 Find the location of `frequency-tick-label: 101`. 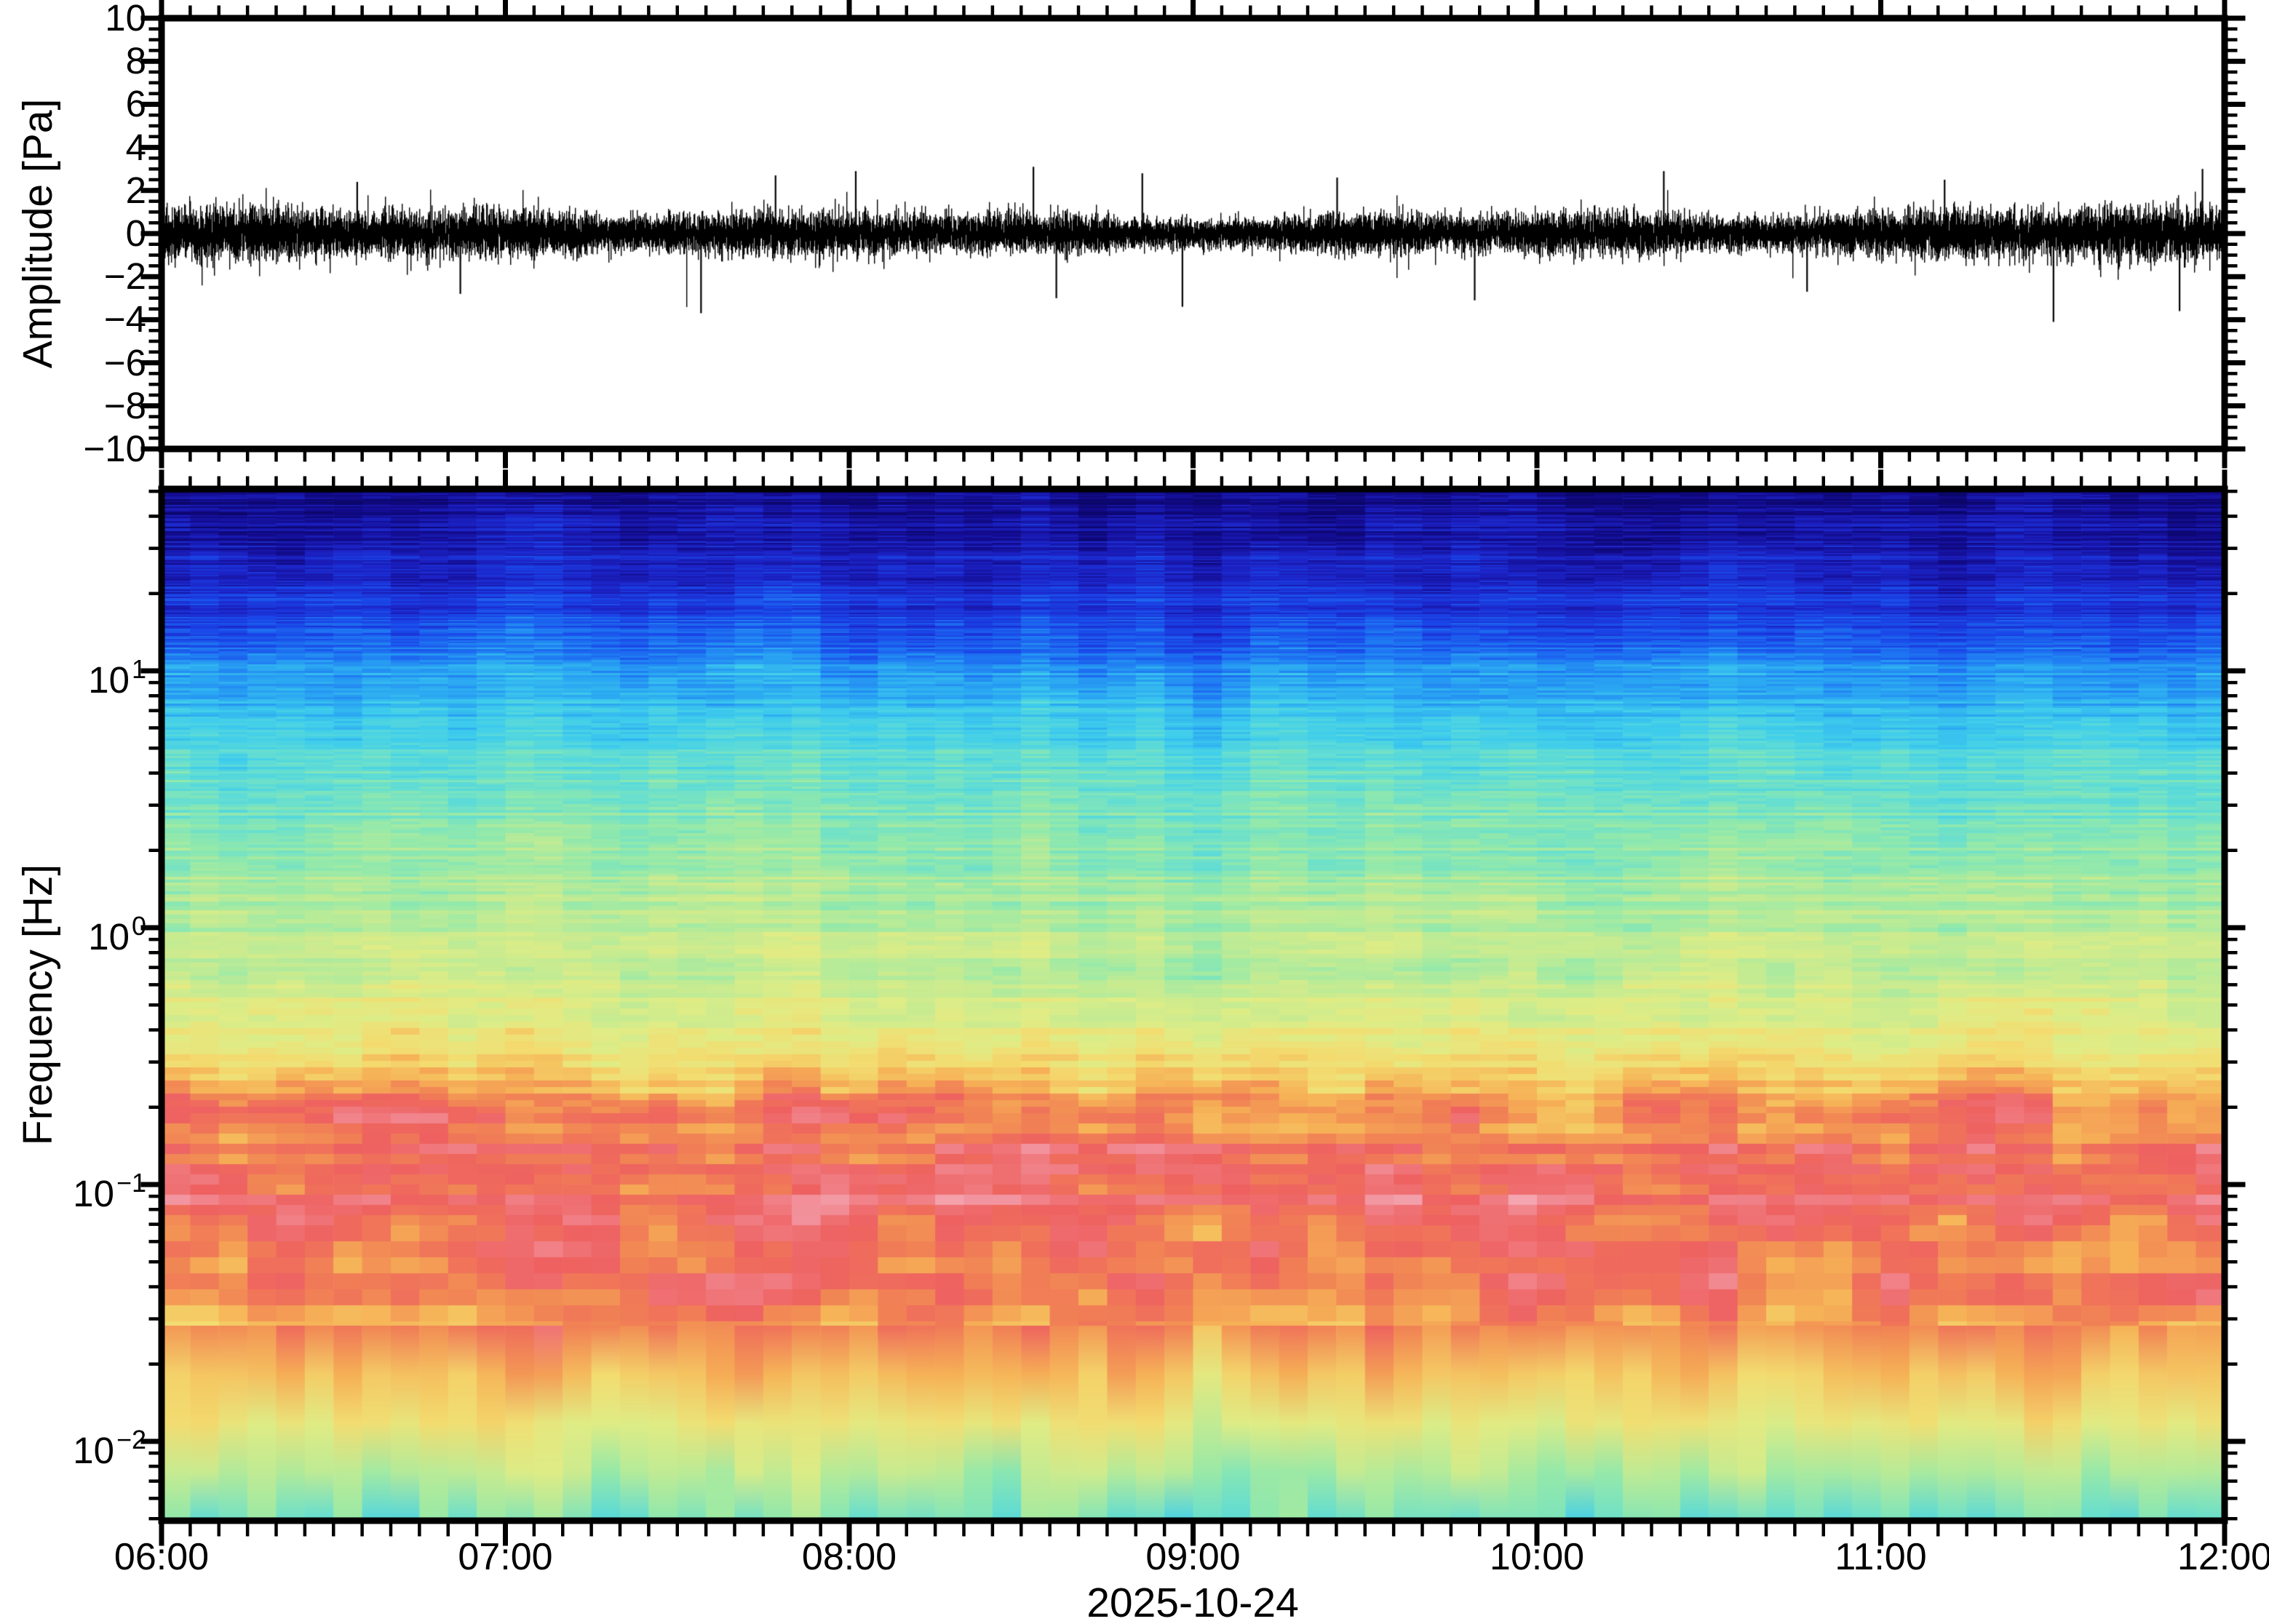

frequency-tick-label: 101 is located at coordinates (73, 675).